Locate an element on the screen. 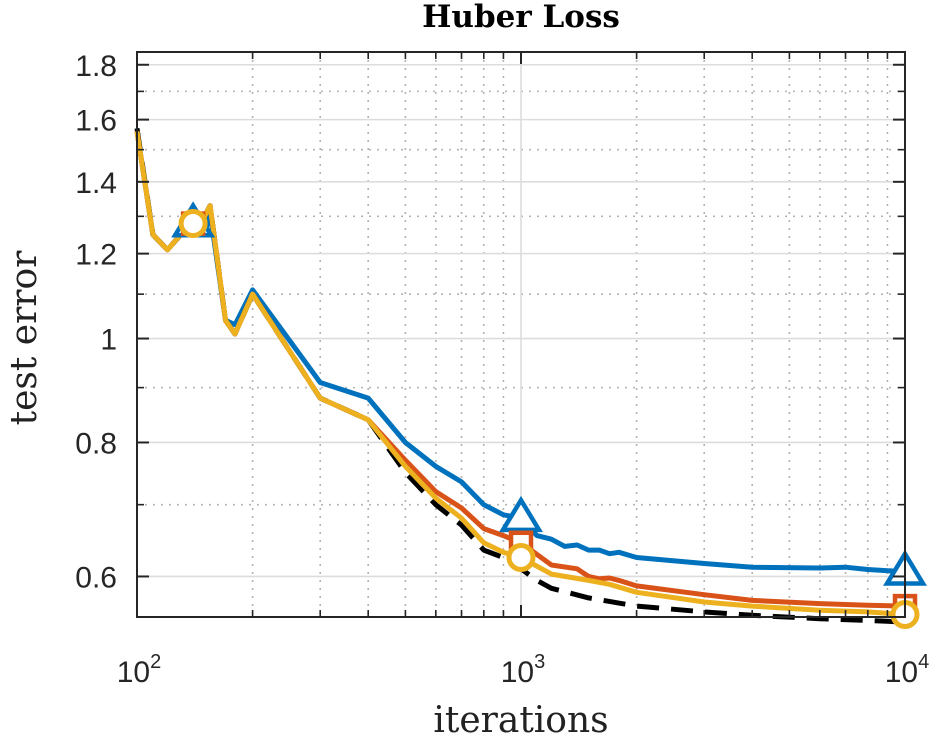  x-tick-label: 10⁴ is located at coordinates (907, 670).